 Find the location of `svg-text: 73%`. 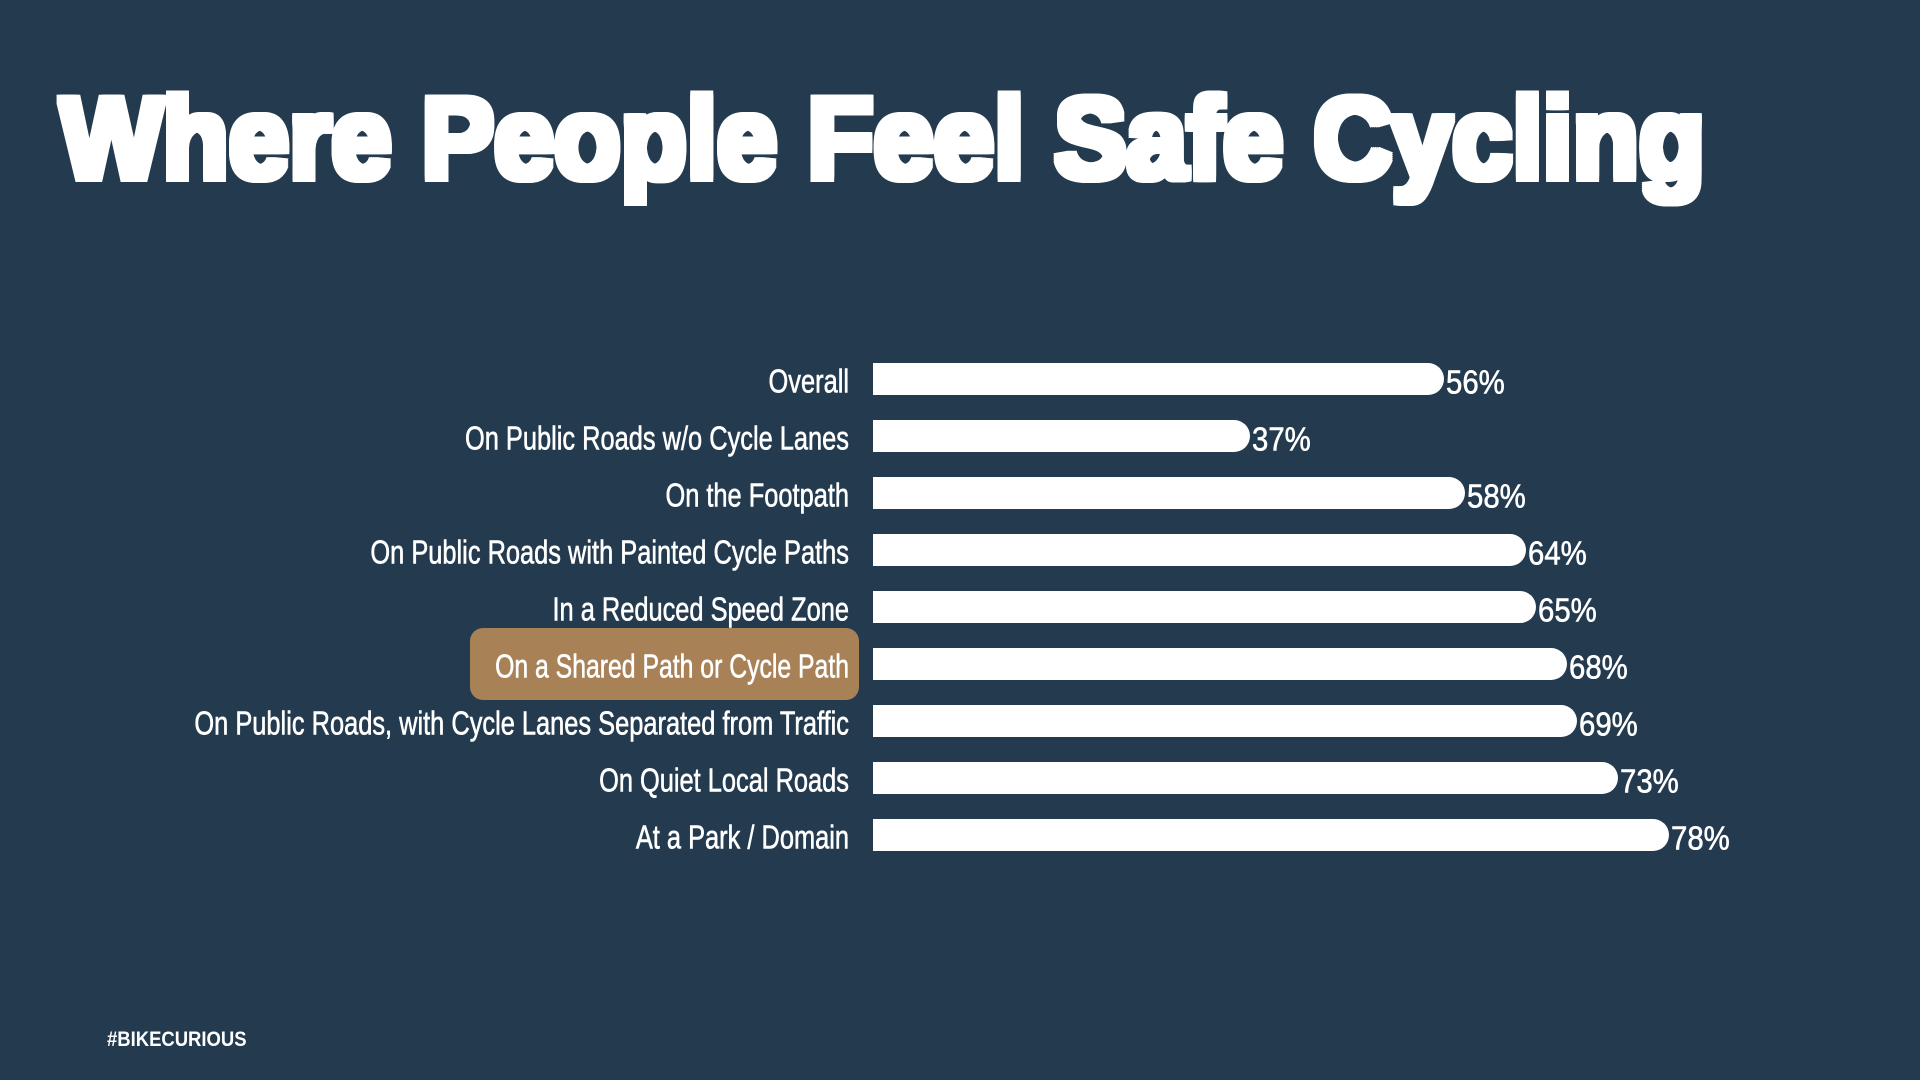

svg-text: 73% is located at coordinates (1649, 781).